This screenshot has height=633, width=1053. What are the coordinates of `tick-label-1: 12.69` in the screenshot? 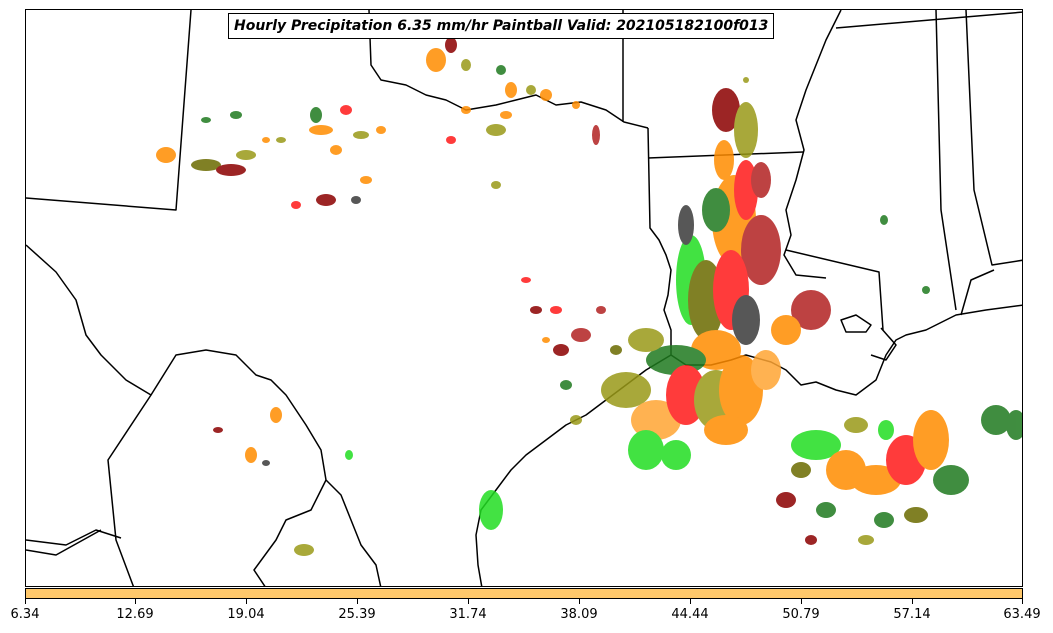 It's located at (135, 614).